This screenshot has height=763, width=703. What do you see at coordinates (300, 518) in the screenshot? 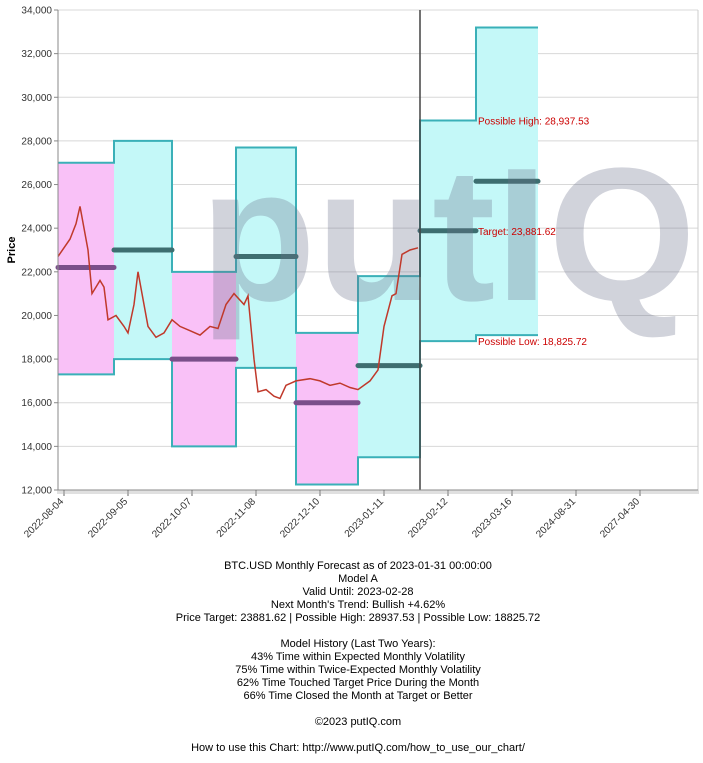
I see `x-tick-label: 2022-12-10` at bounding box center [300, 518].